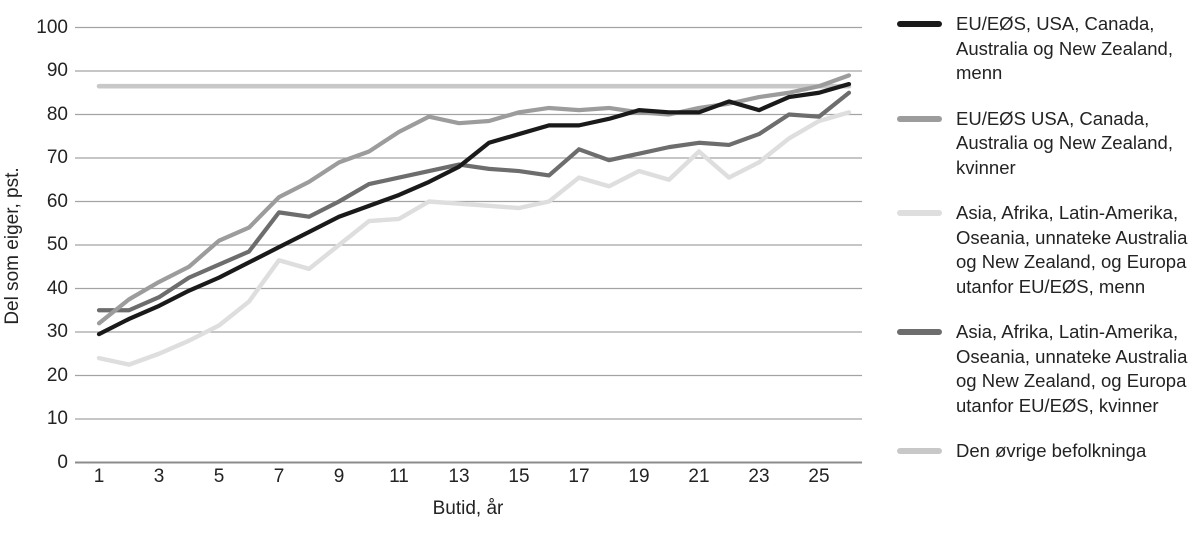 The height and width of the screenshot is (546, 1200). I want to click on y-tick-label: 10, so click(57, 418).